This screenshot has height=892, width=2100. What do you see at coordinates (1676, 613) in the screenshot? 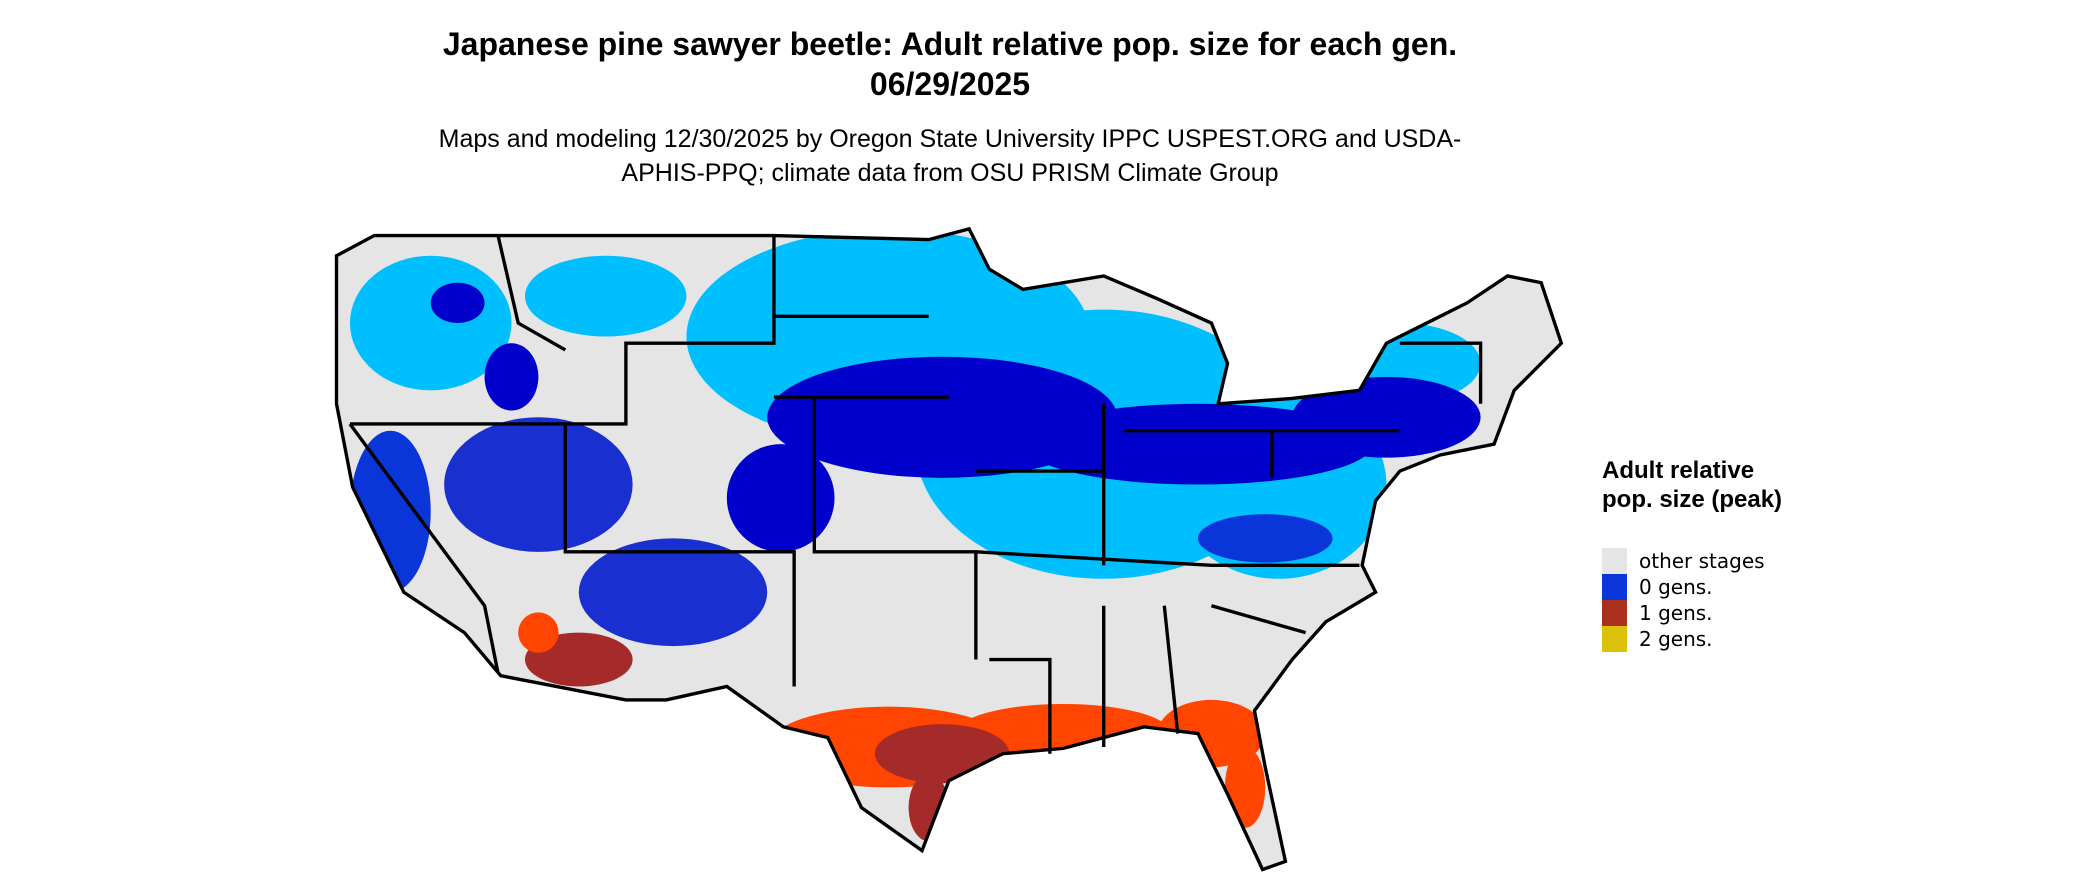
I see `legend-label: 1 gens.` at bounding box center [1676, 613].